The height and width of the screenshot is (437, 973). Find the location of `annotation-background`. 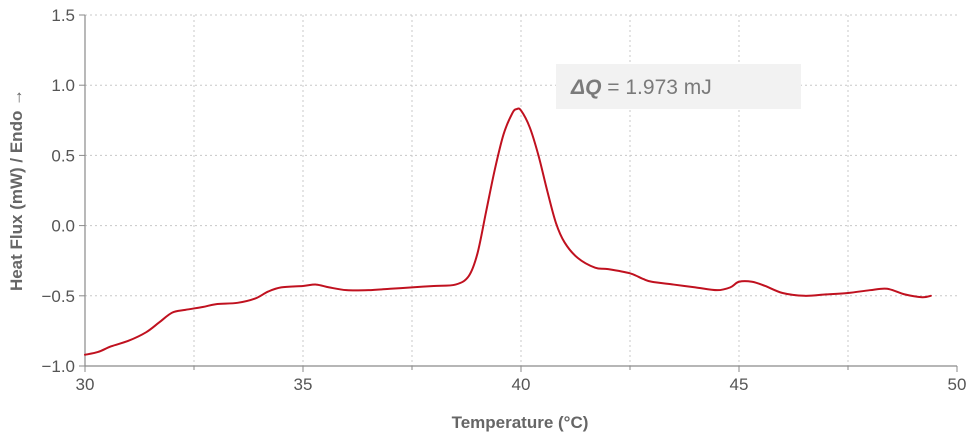

annotation-background is located at coordinates (678, 86).